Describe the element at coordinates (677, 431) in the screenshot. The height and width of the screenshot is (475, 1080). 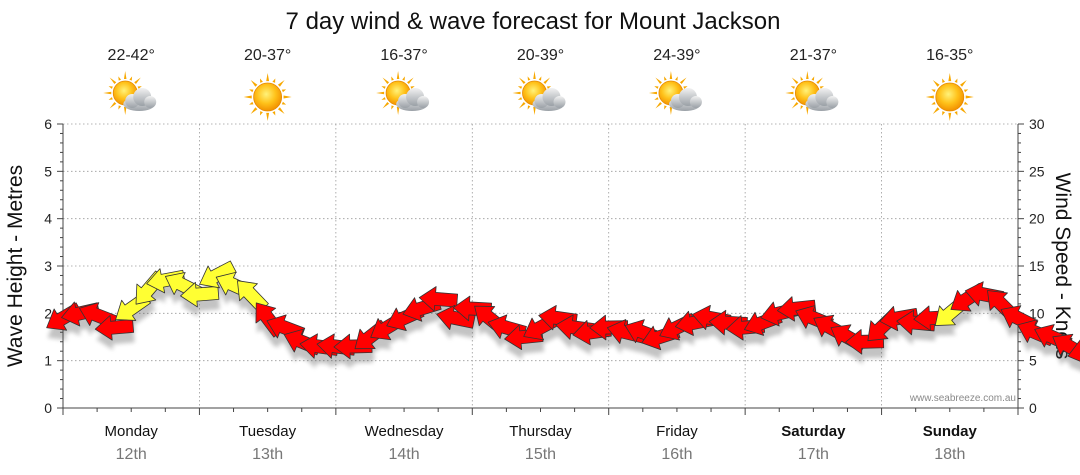
I see `day-name-label: Friday` at that location.